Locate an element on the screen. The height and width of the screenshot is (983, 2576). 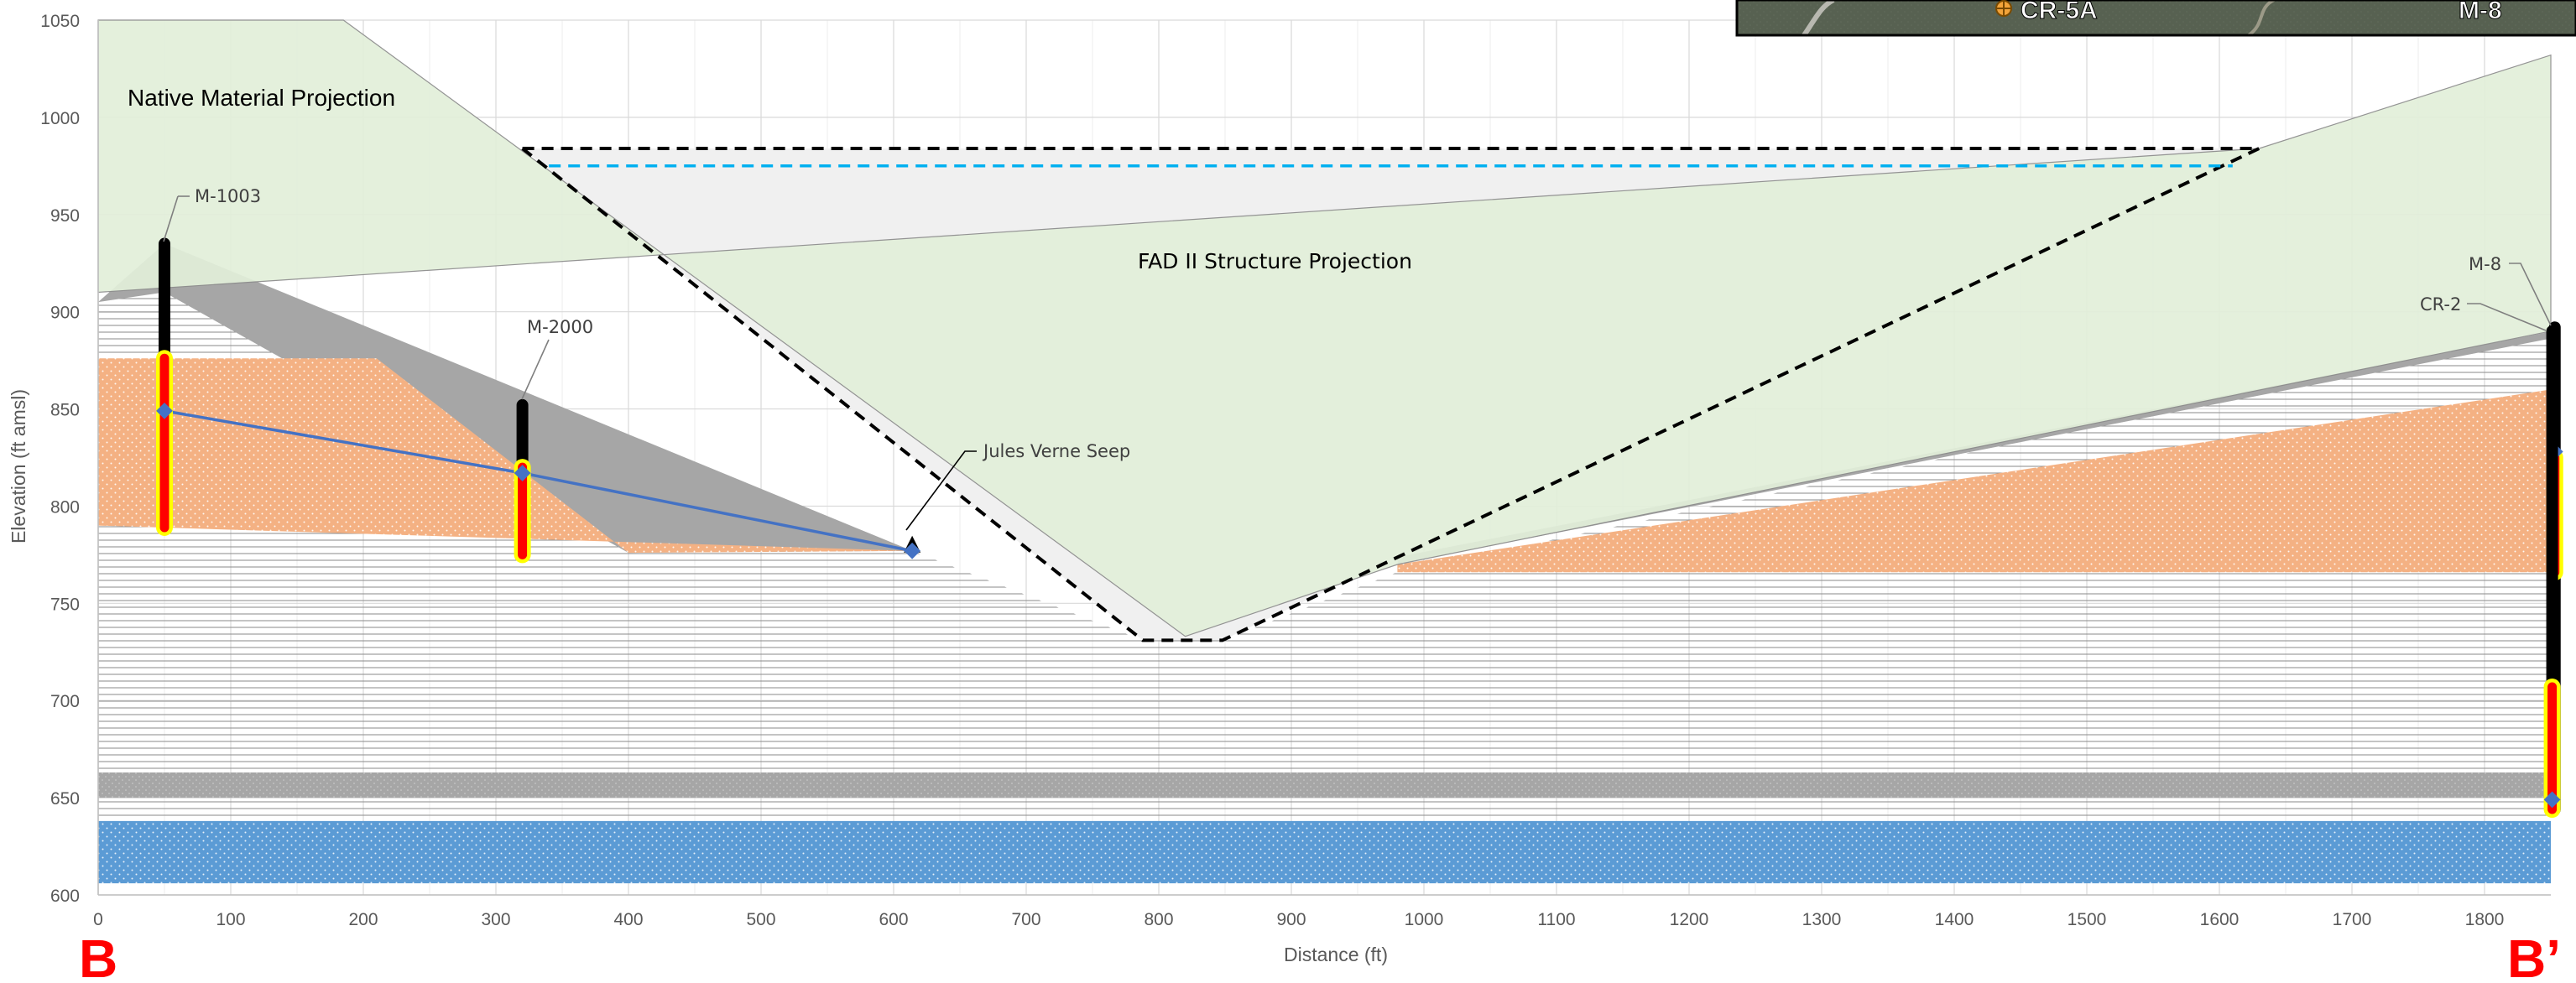
x-tick-label: 1700 is located at coordinates (2352, 919).